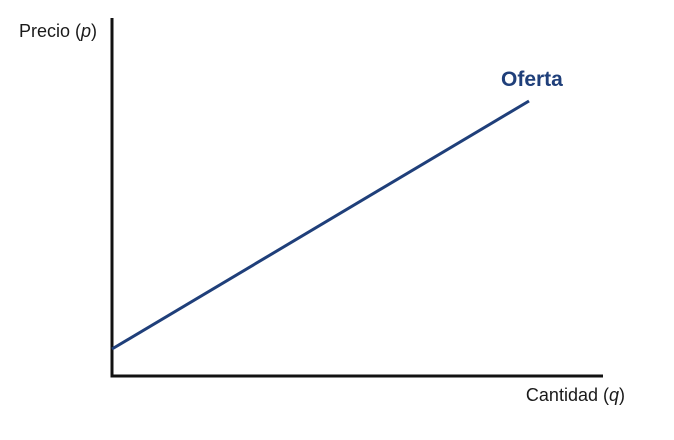  Describe the element at coordinates (532, 79) in the screenshot. I see `supply-curve-label: Oferta` at that location.